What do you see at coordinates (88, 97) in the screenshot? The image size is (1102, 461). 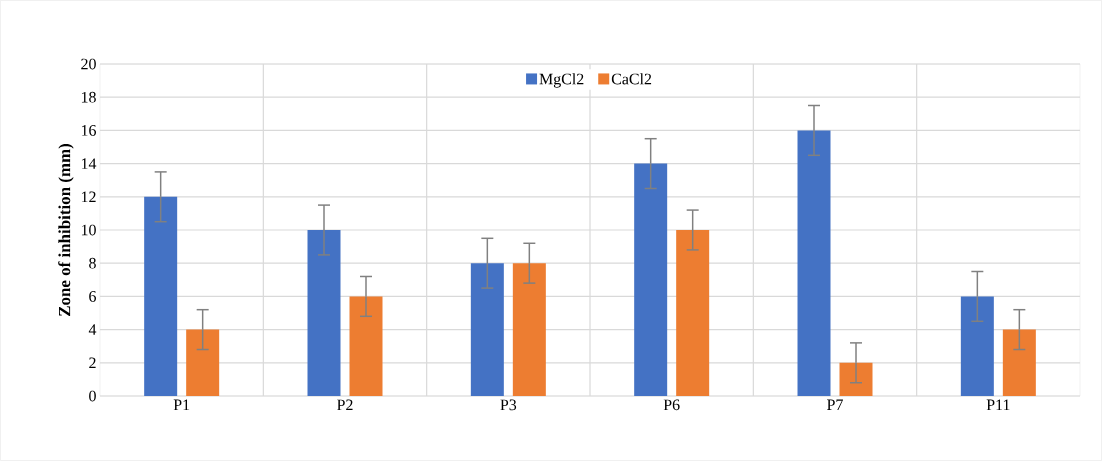 I see `y-tick-label: 18` at bounding box center [88, 97].